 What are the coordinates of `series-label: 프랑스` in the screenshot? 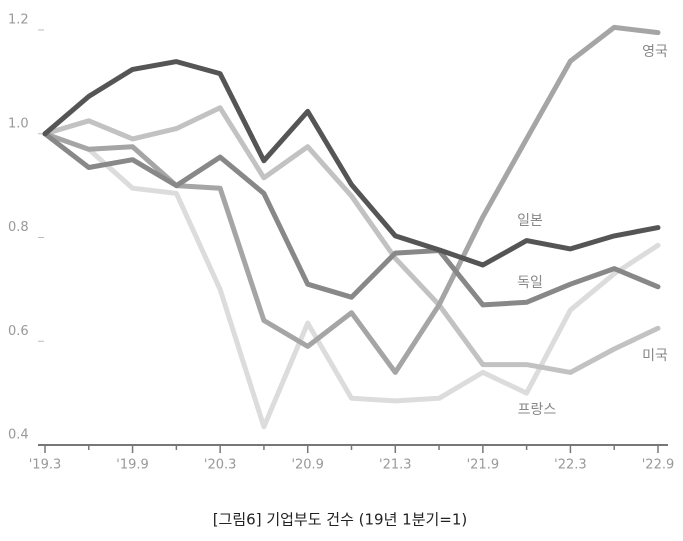 It's located at (537, 410).